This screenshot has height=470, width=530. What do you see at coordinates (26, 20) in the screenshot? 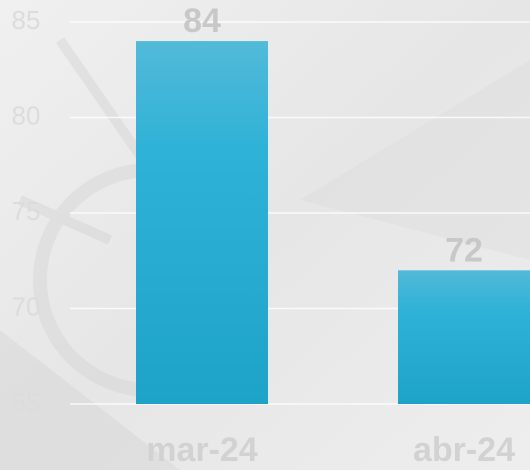
I see `y-tick-label: 85` at bounding box center [26, 20].